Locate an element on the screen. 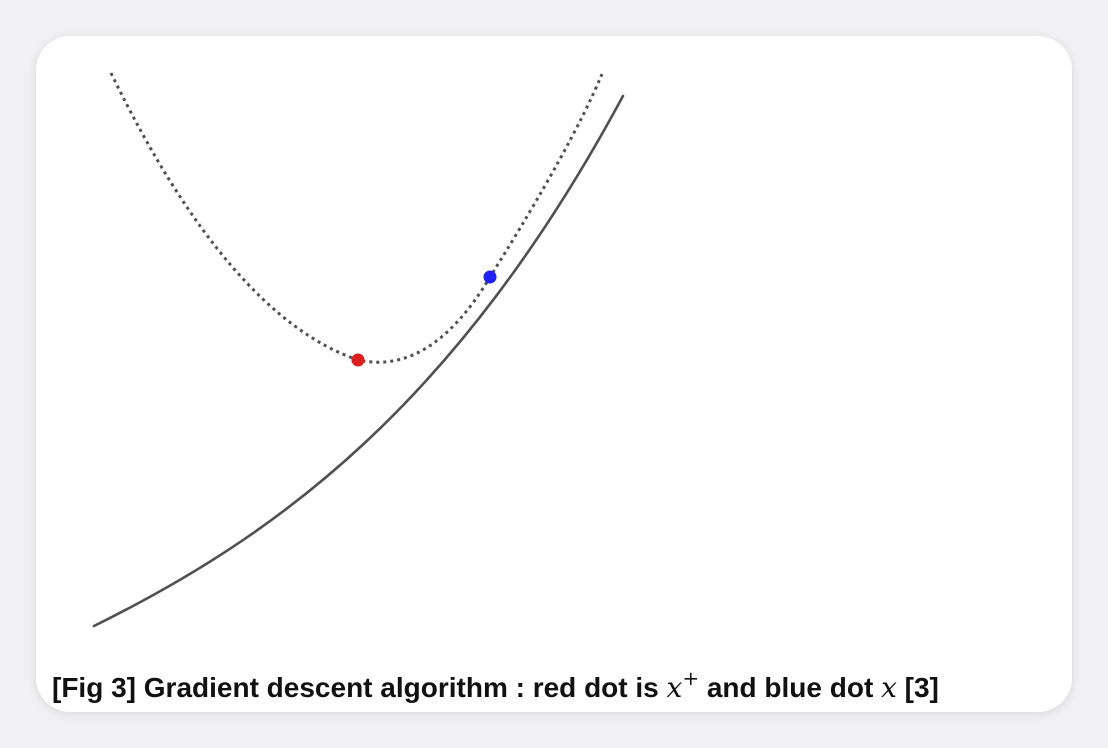 The width and height of the screenshot is (1108, 748). red-dot-x-plus is located at coordinates (358, 360).